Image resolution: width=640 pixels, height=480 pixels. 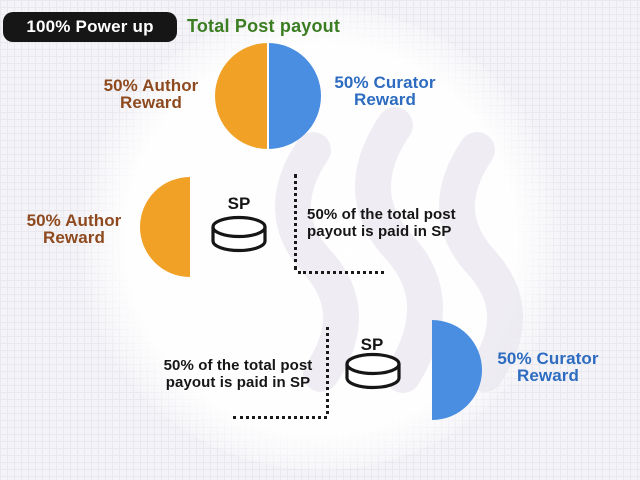 I want to click on pie-curator-label-line2: Reward, so click(x=384, y=99).